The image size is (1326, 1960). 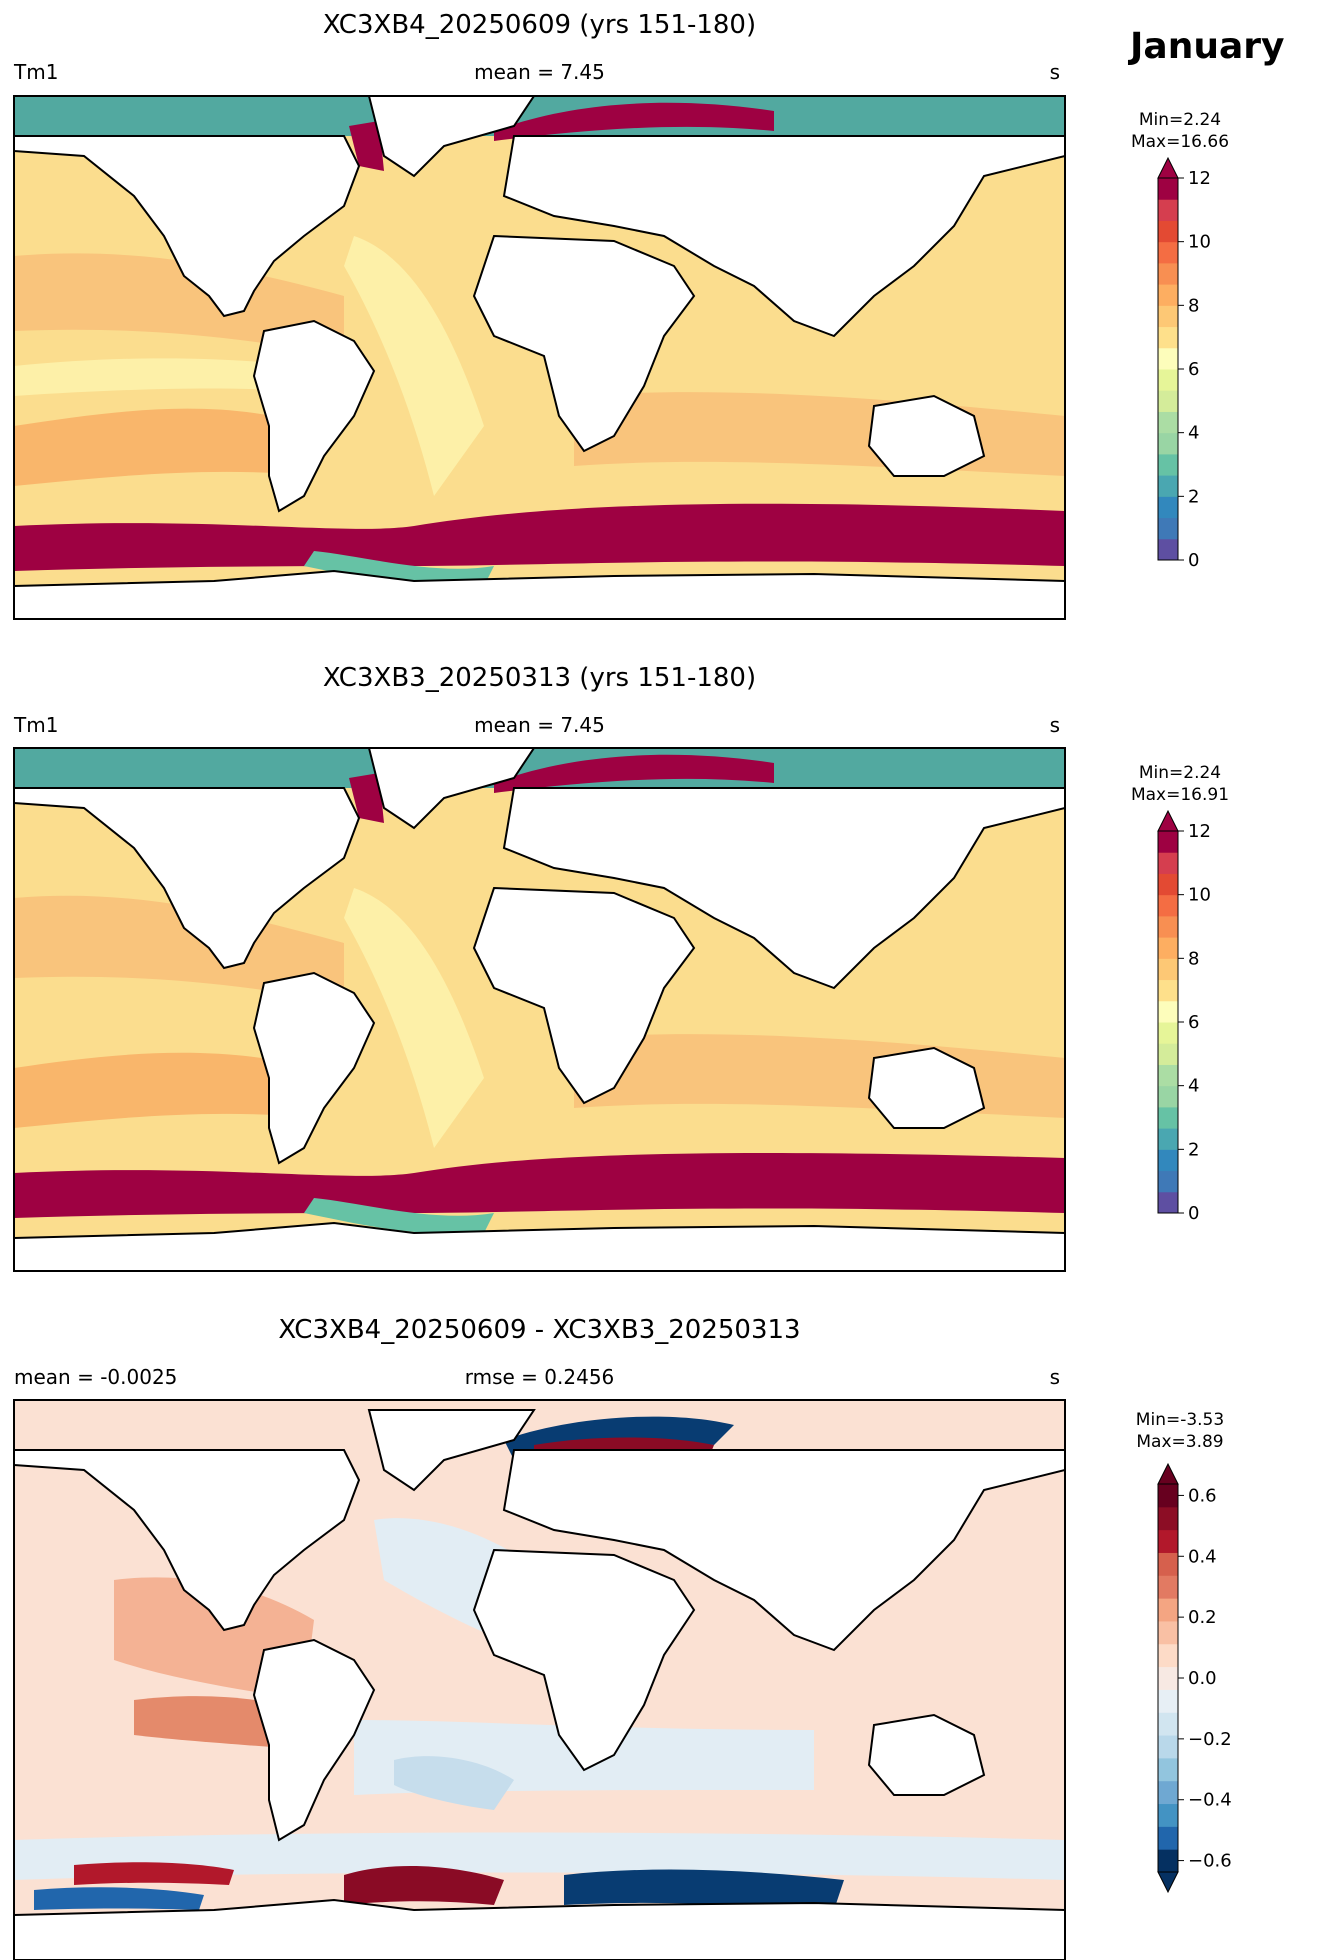 I want to click on month-heading: January, so click(x=1207, y=46).